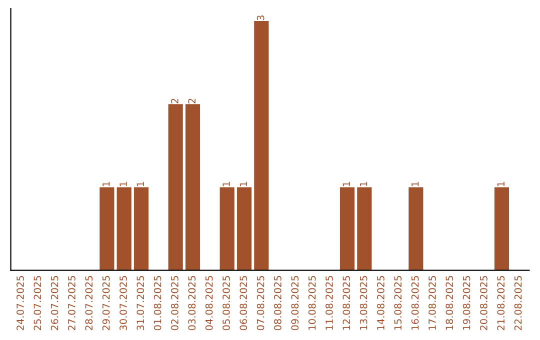 The image size is (540, 340). I want to click on x-tick-label: 31.07.2025, so click(140, 303).